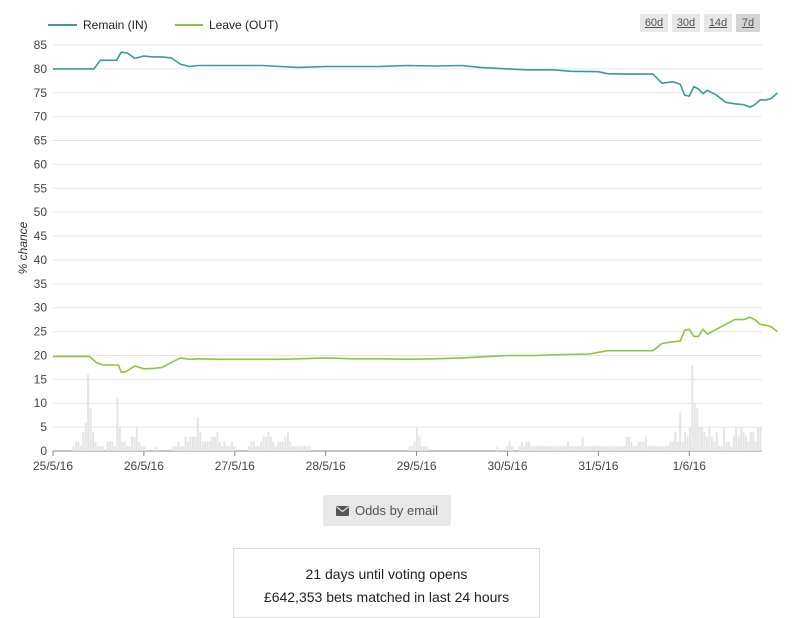 The height and width of the screenshot is (618, 800). I want to click on legend-label-leave: Leave (OUT), so click(243, 25).